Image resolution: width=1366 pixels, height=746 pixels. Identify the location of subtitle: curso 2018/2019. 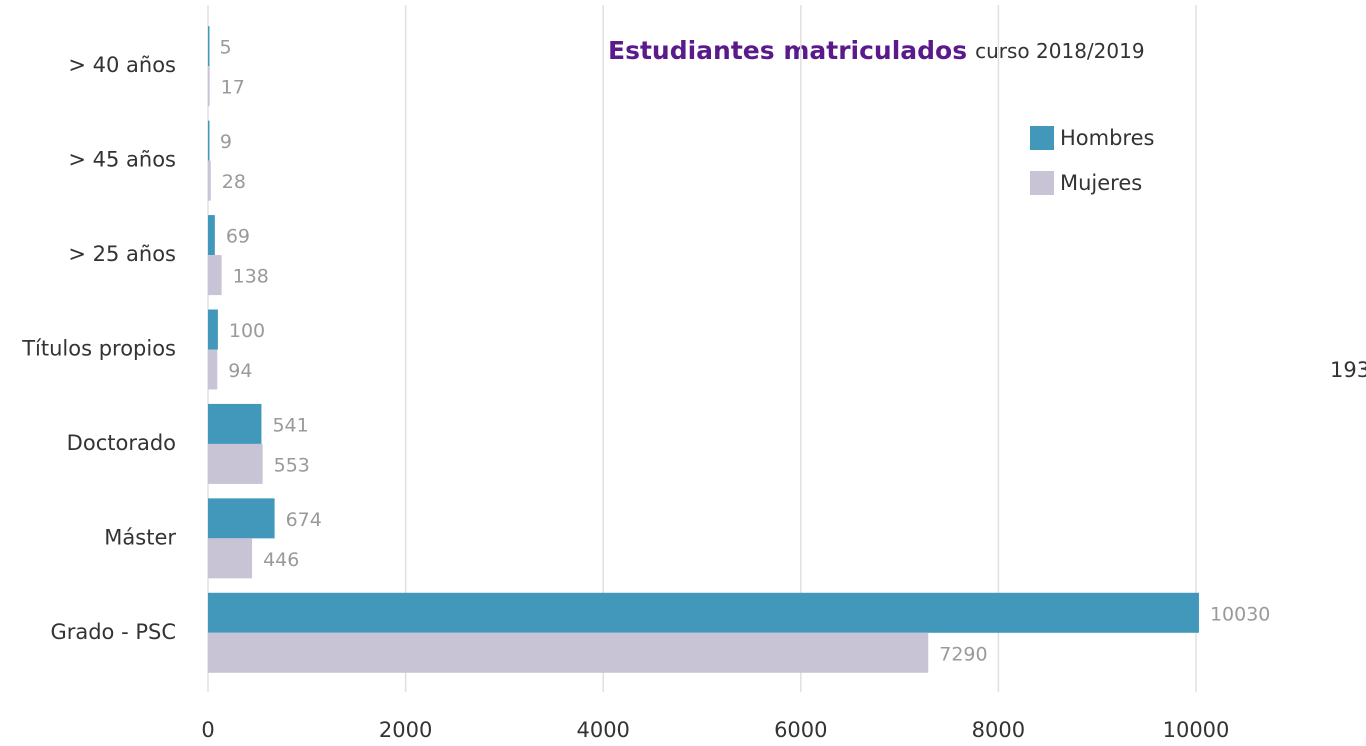
(1059, 51).